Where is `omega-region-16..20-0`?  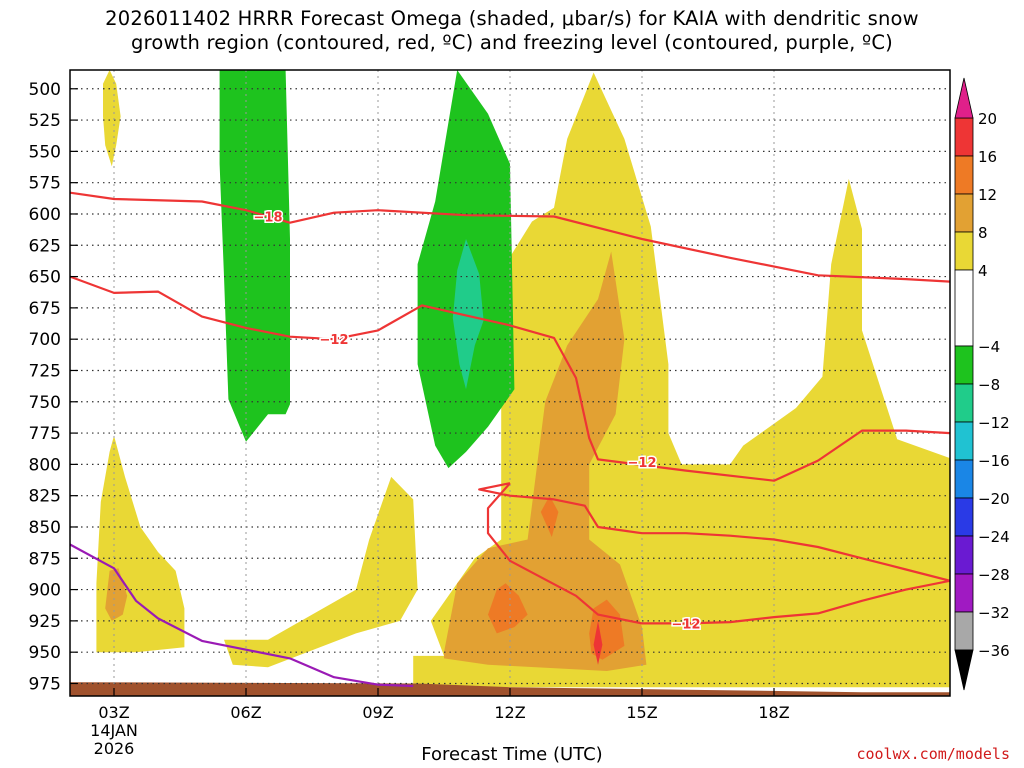
omega-region-16..20-0 is located at coordinates (598, 642).